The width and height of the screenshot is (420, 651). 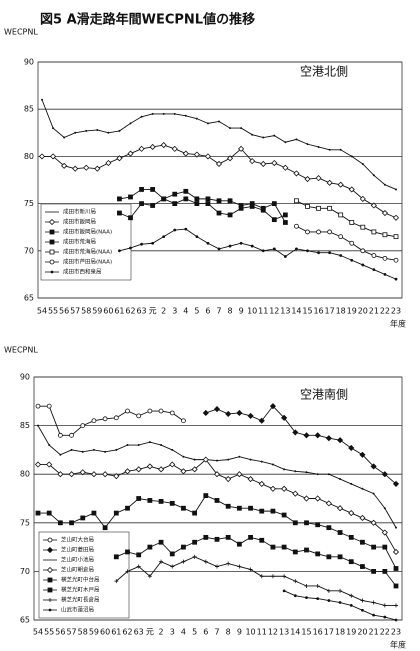 What do you see at coordinates (147, 20) in the screenshot?
I see `chart-title: 図5 A滑走路年間WECPNL値の推移` at bounding box center [147, 20].